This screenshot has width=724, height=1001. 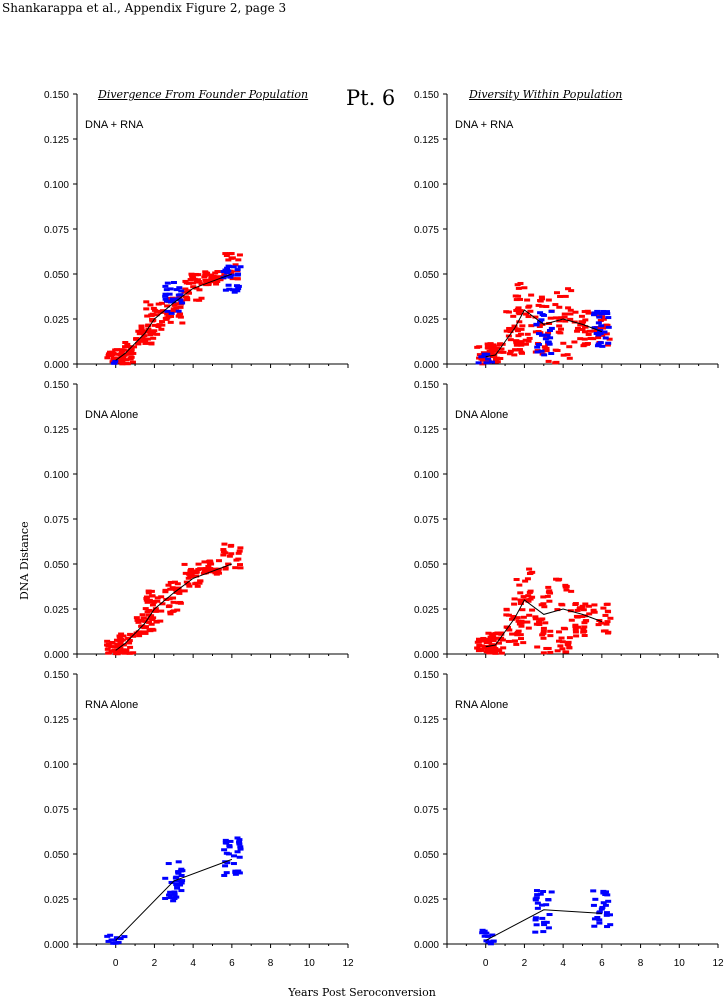 What do you see at coordinates (56, 565) in the screenshot?
I see `y-tick-label: 0.050` at bounding box center [56, 565].